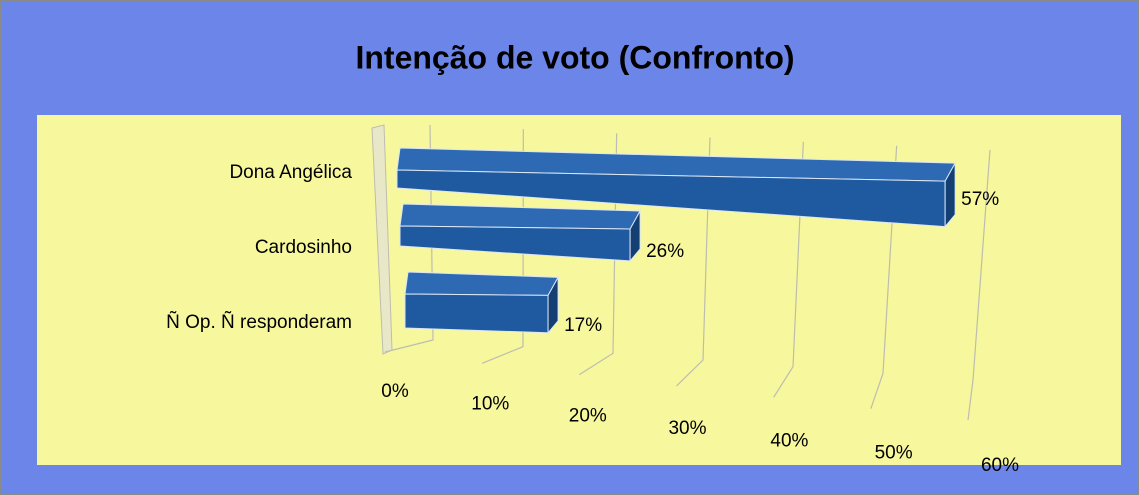  What do you see at coordinates (588, 416) in the screenshot?
I see `x-tick-label: 20%` at bounding box center [588, 416].